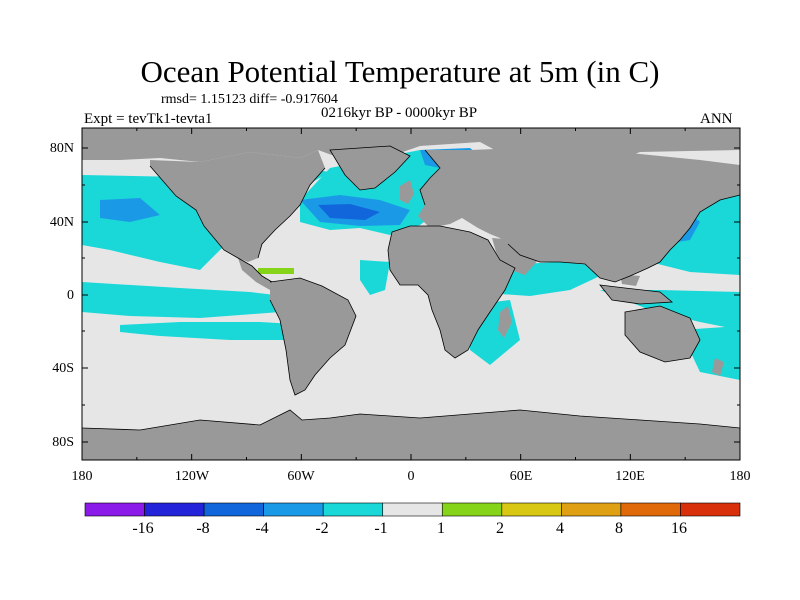 Image resolution: width=800 pixels, height=600 pixels. What do you see at coordinates (203, 528) in the screenshot?
I see `colorbar-label: -8` at bounding box center [203, 528].